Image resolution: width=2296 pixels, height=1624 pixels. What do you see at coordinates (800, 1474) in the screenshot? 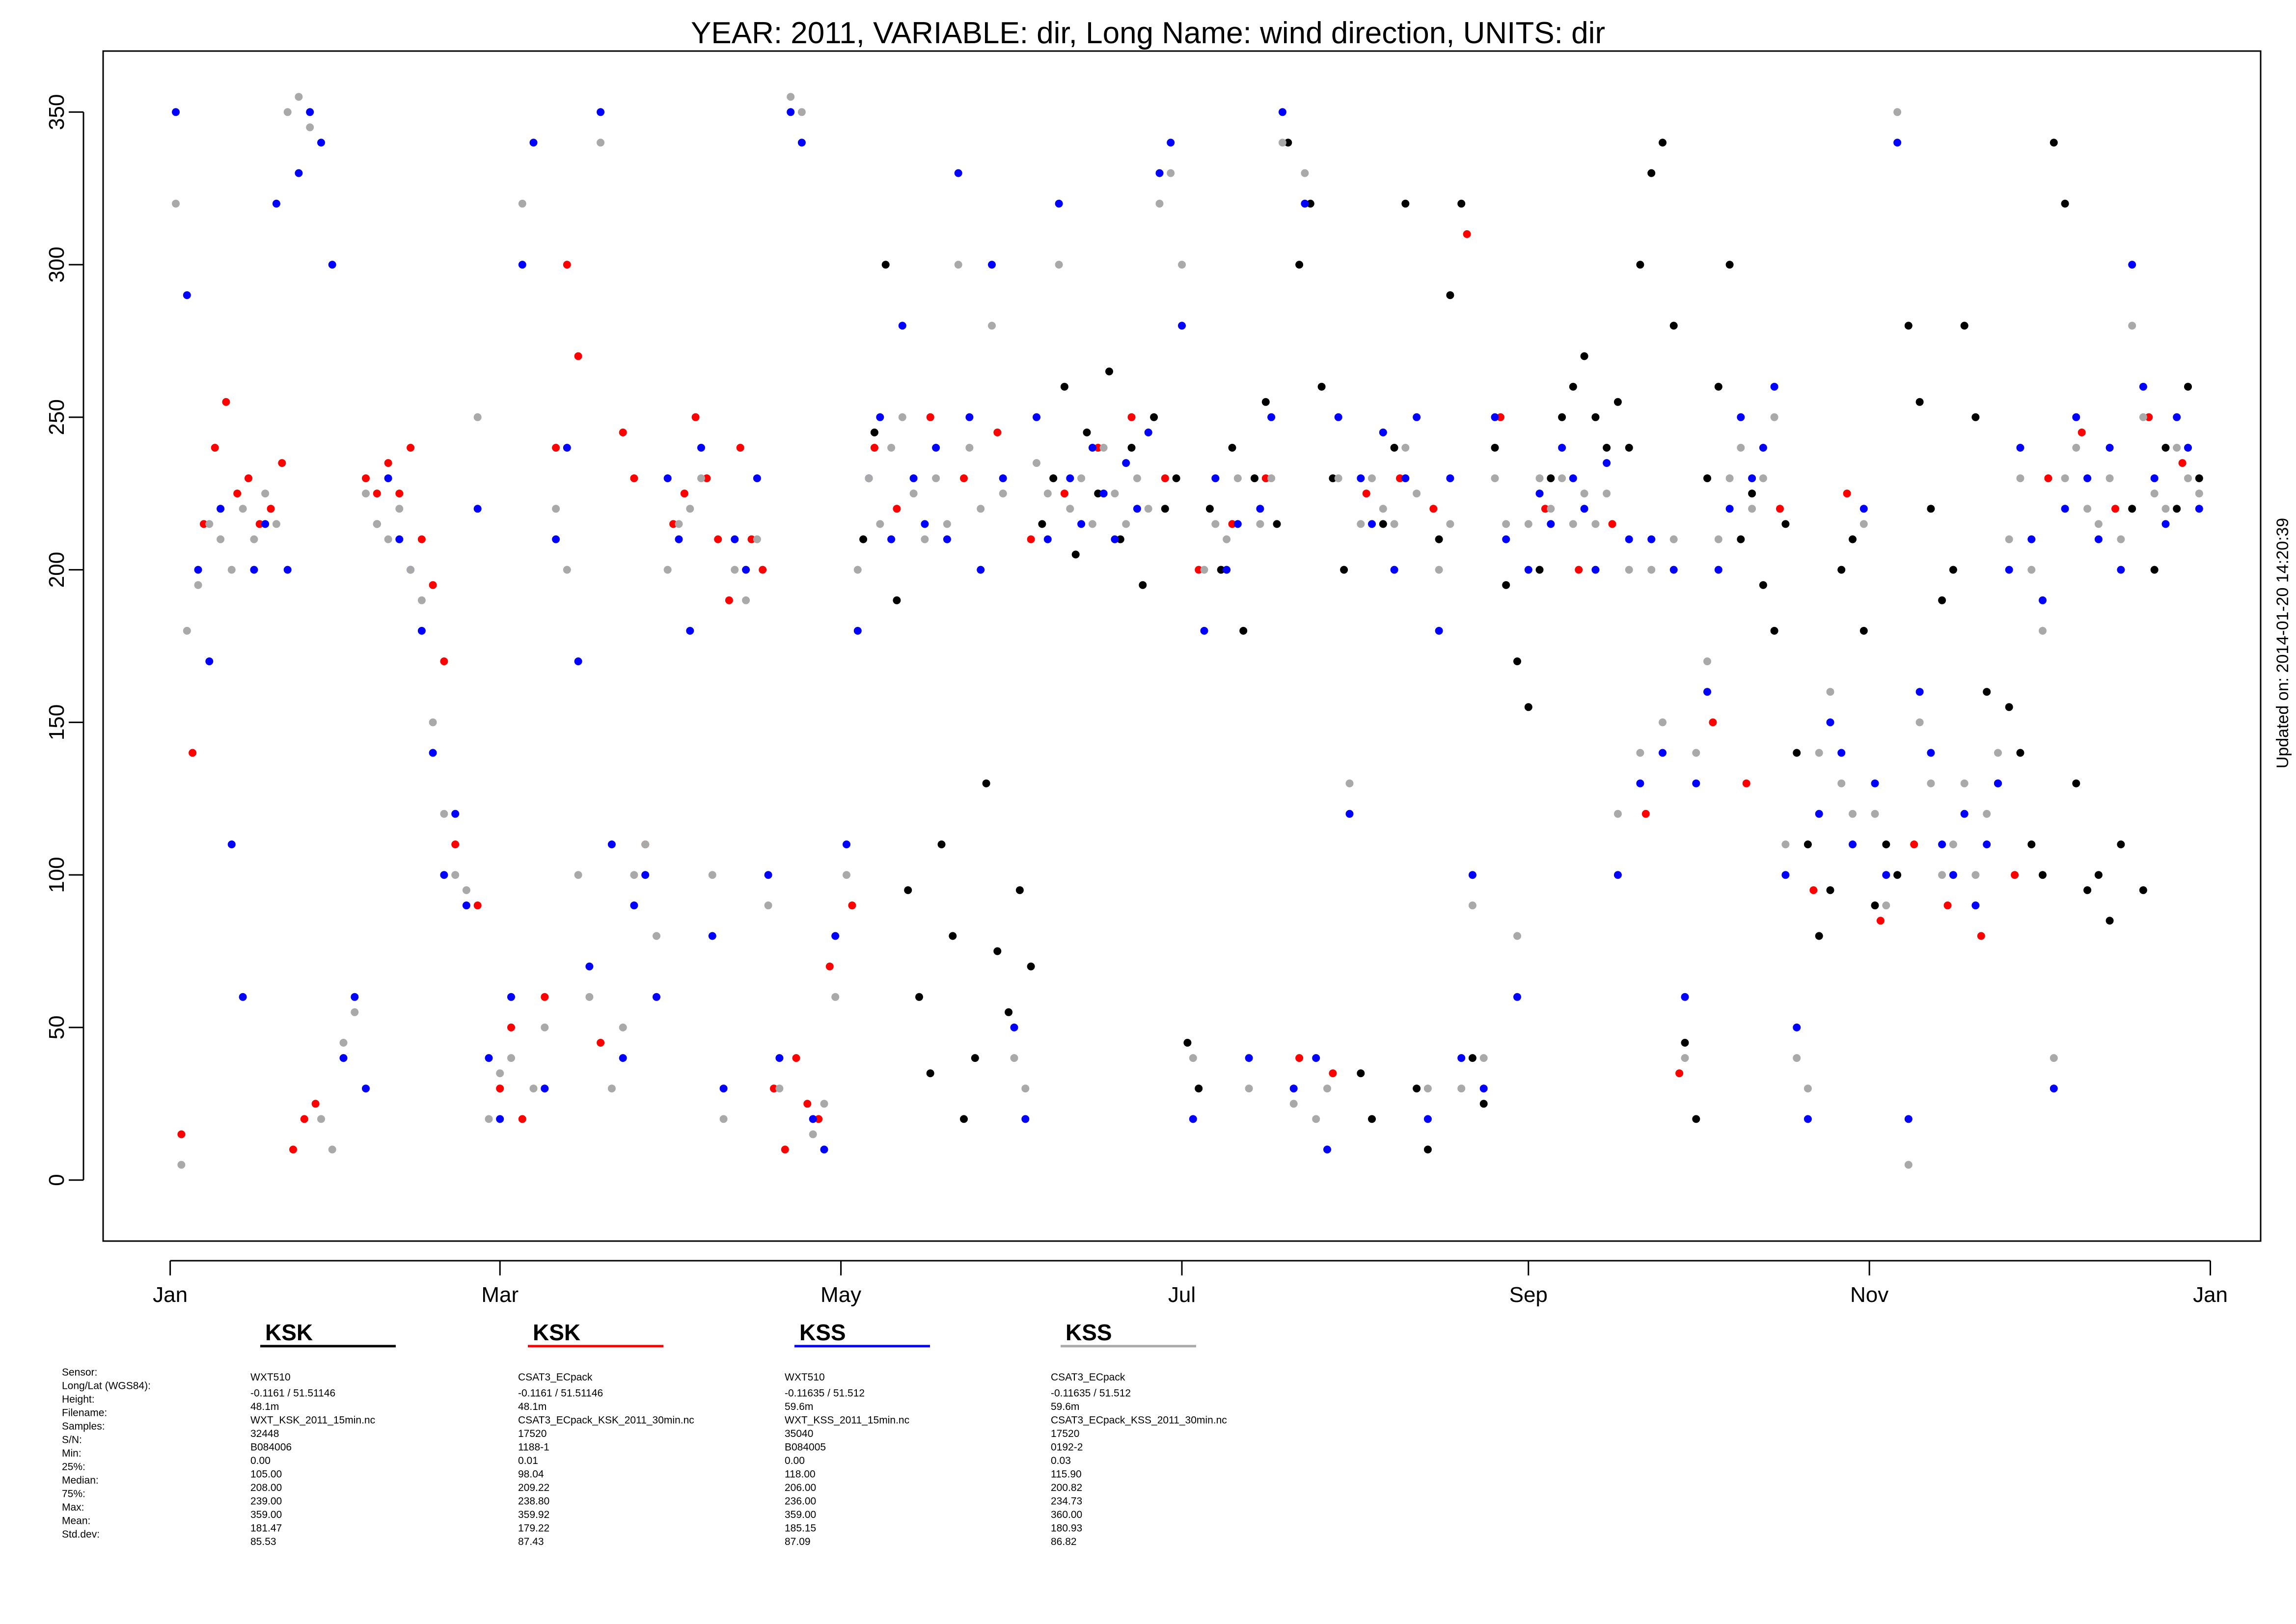
I see `stat-value: 118.00` at bounding box center [800, 1474].